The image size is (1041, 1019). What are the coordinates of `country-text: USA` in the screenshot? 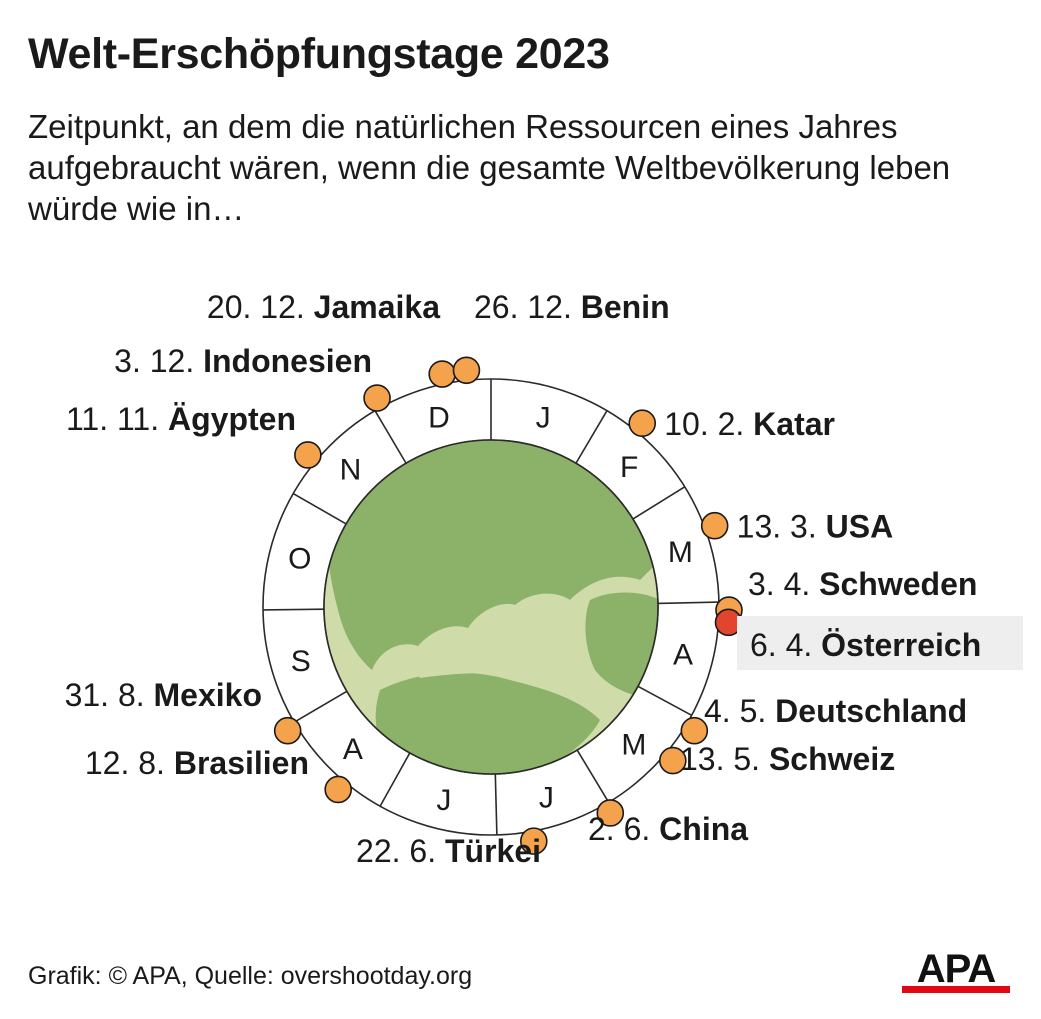 It's located at (860, 527).